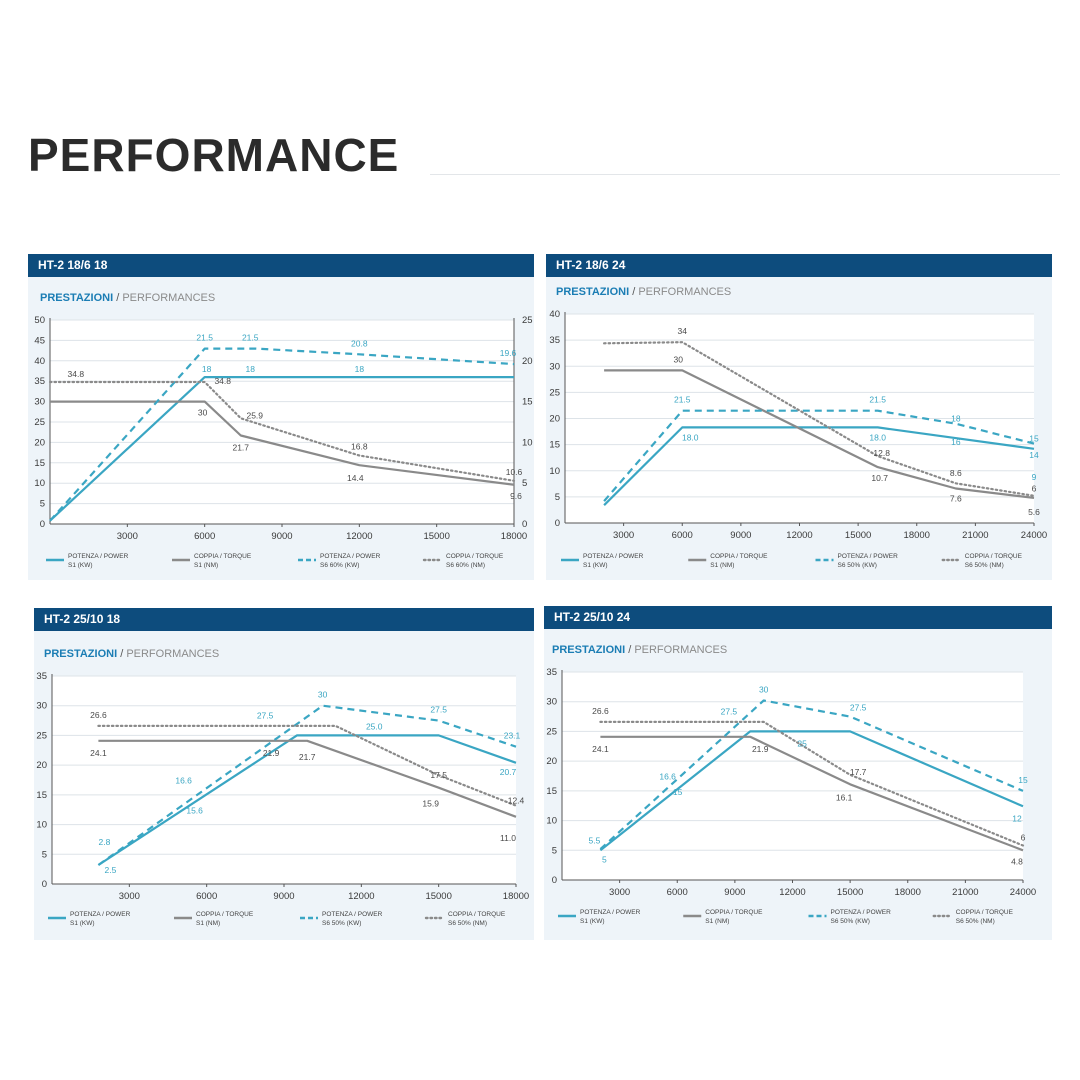  What do you see at coordinates (879, 478) in the screenshot?
I see `data-label: 10.7` at bounding box center [879, 478].